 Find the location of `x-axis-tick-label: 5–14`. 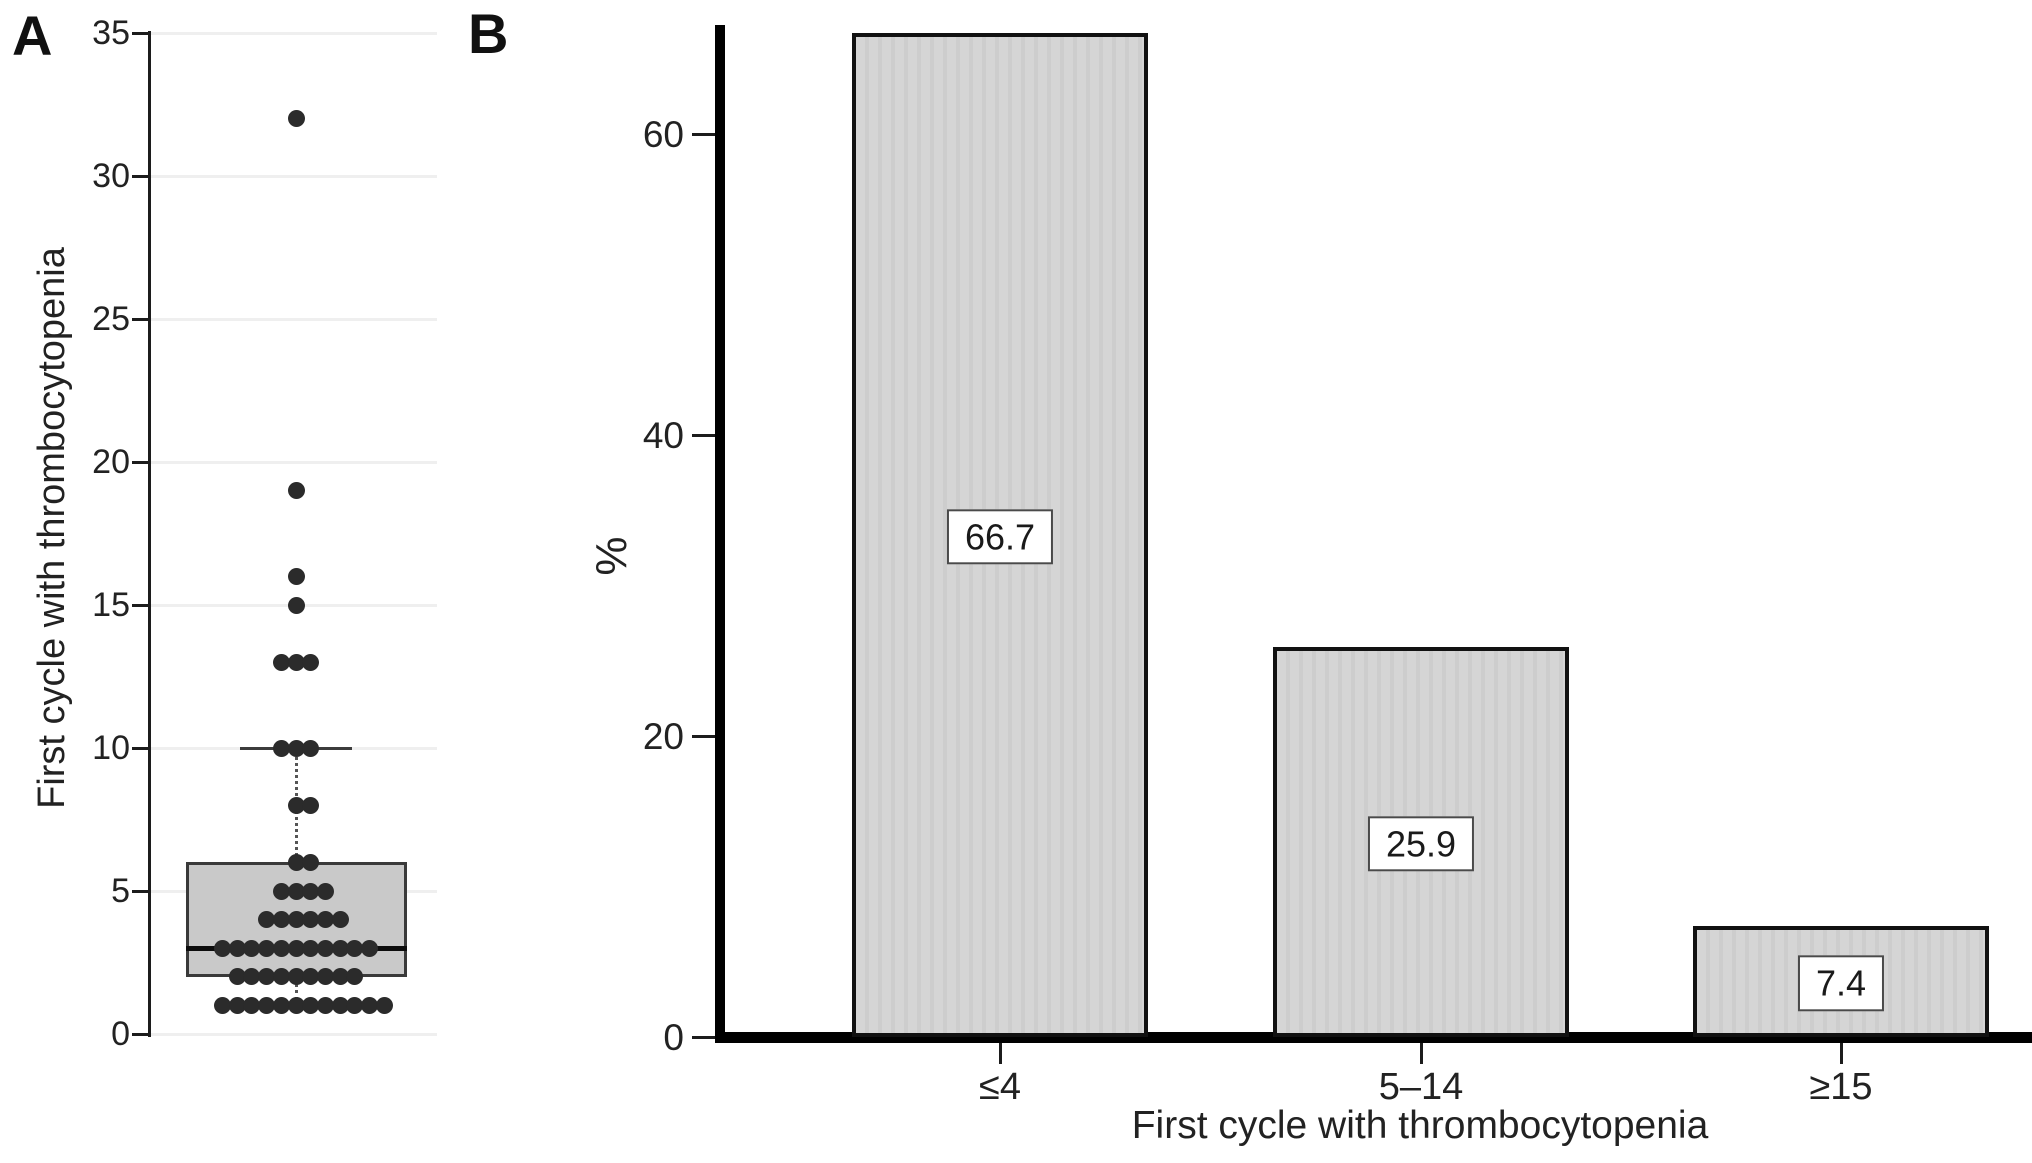

x-axis-tick-label: 5–14 is located at coordinates (1421, 1087).